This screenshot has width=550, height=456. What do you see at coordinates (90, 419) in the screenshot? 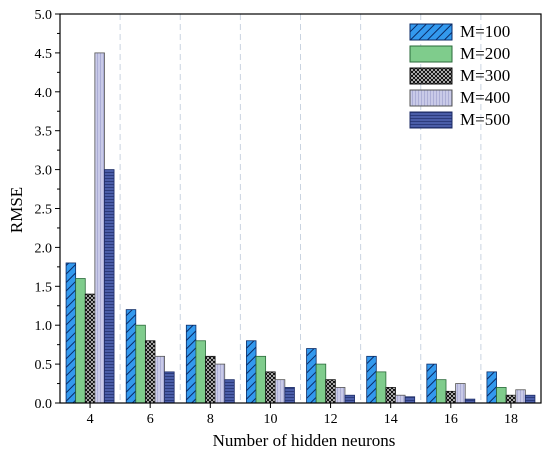
I see `x-tick-label: 4` at bounding box center [90, 419].